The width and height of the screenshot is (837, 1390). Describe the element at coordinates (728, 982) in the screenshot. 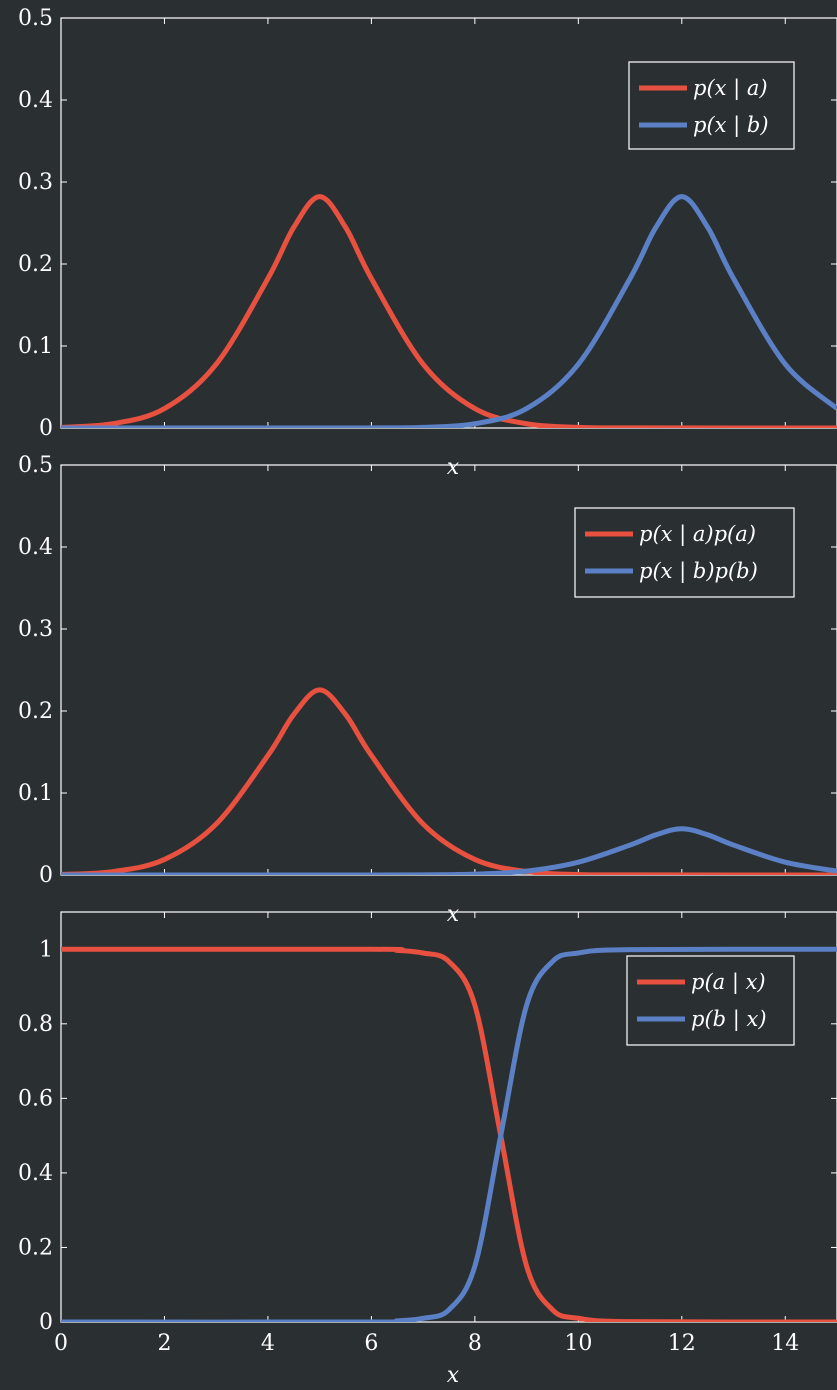

I see `legend-entry: p(a | x)` at that location.